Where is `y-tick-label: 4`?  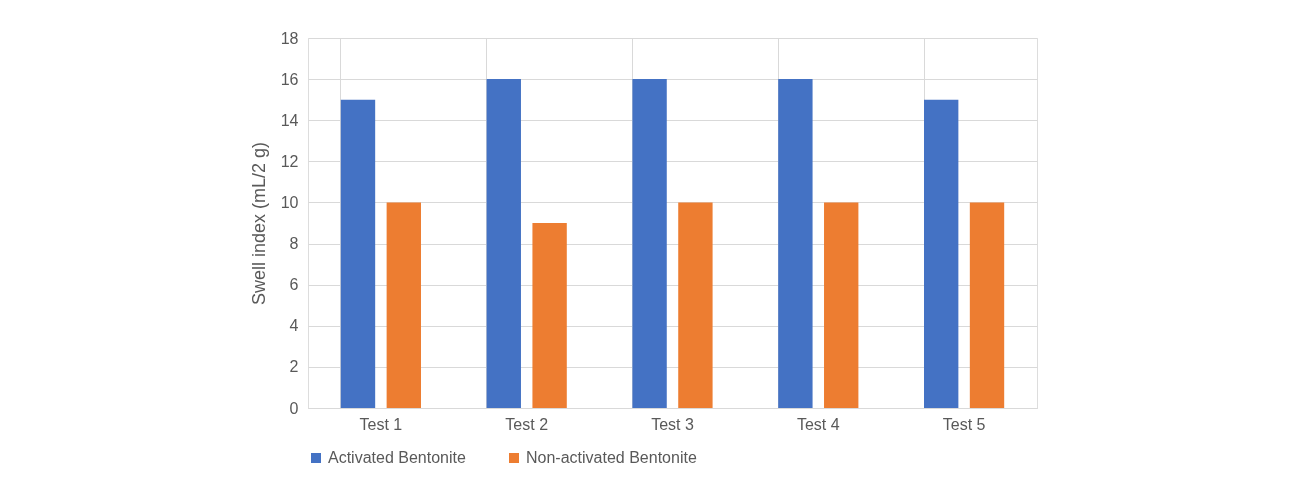
y-tick-label: 4 is located at coordinates (294, 326).